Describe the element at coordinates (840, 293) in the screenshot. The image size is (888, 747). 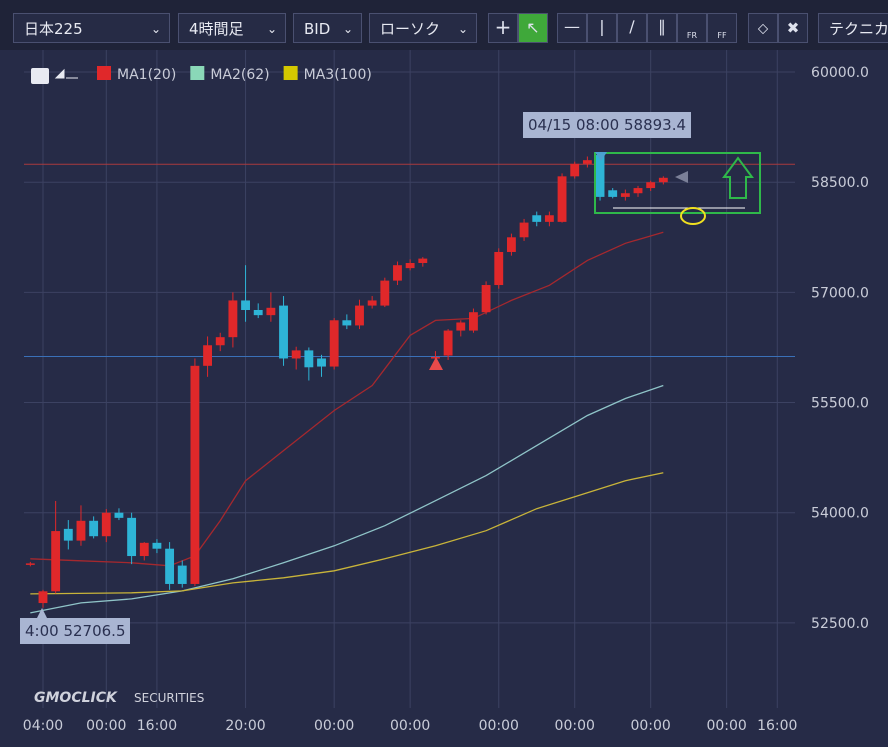
I see `y-tick-label: 57000.0` at that location.